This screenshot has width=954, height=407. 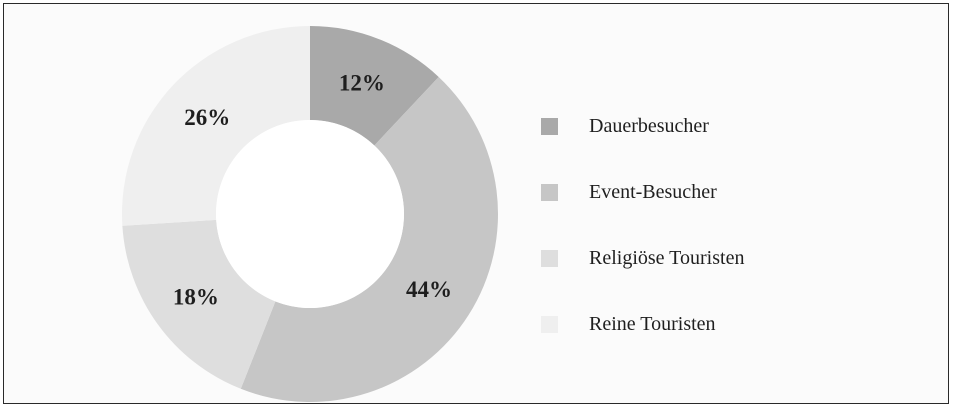 I want to click on legend-item-reine-touristen: Reine Touristen, so click(x=691, y=324).